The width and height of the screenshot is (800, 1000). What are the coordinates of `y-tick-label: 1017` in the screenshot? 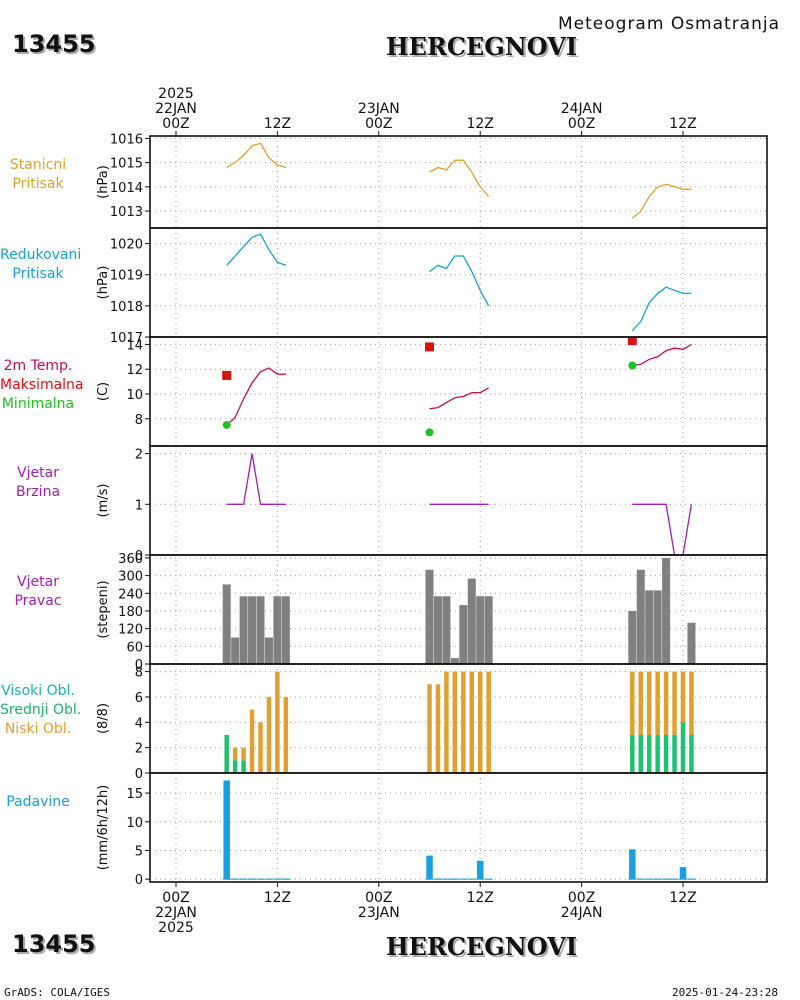 It's located at (126, 338).